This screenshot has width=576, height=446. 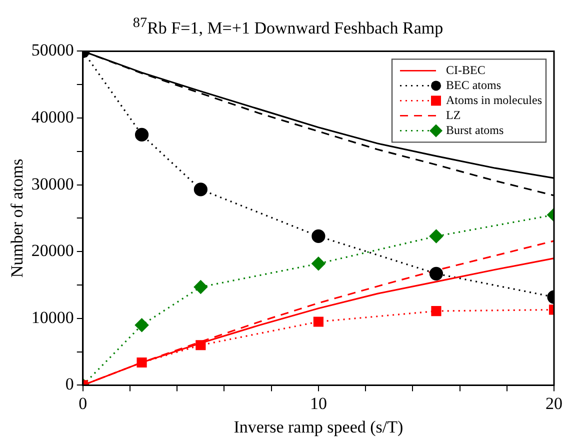 I want to click on legend-label: CI-BEC, so click(x=466, y=69).